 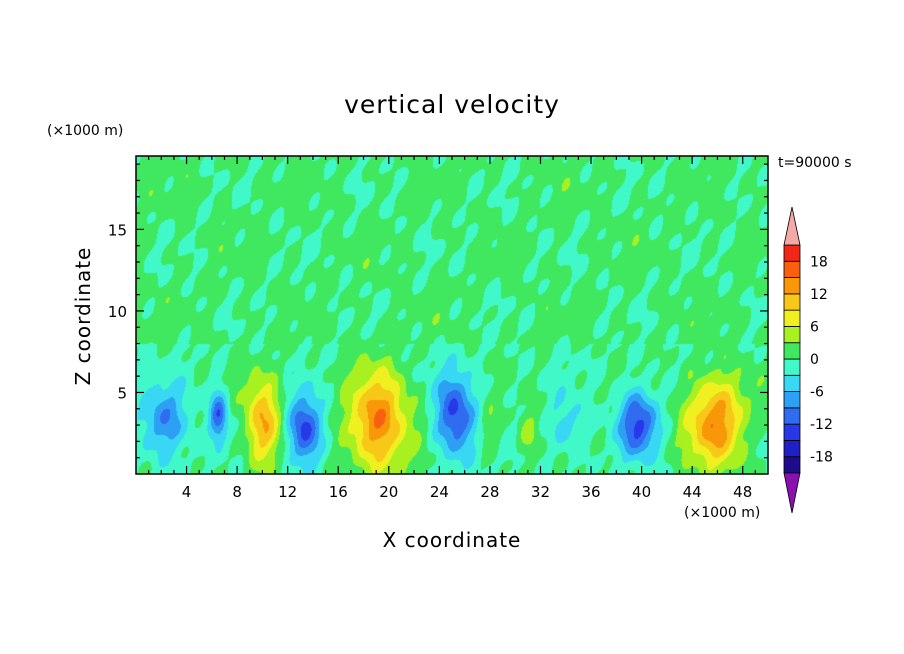 I want to click on x-tick-label: 4, so click(x=187, y=492).